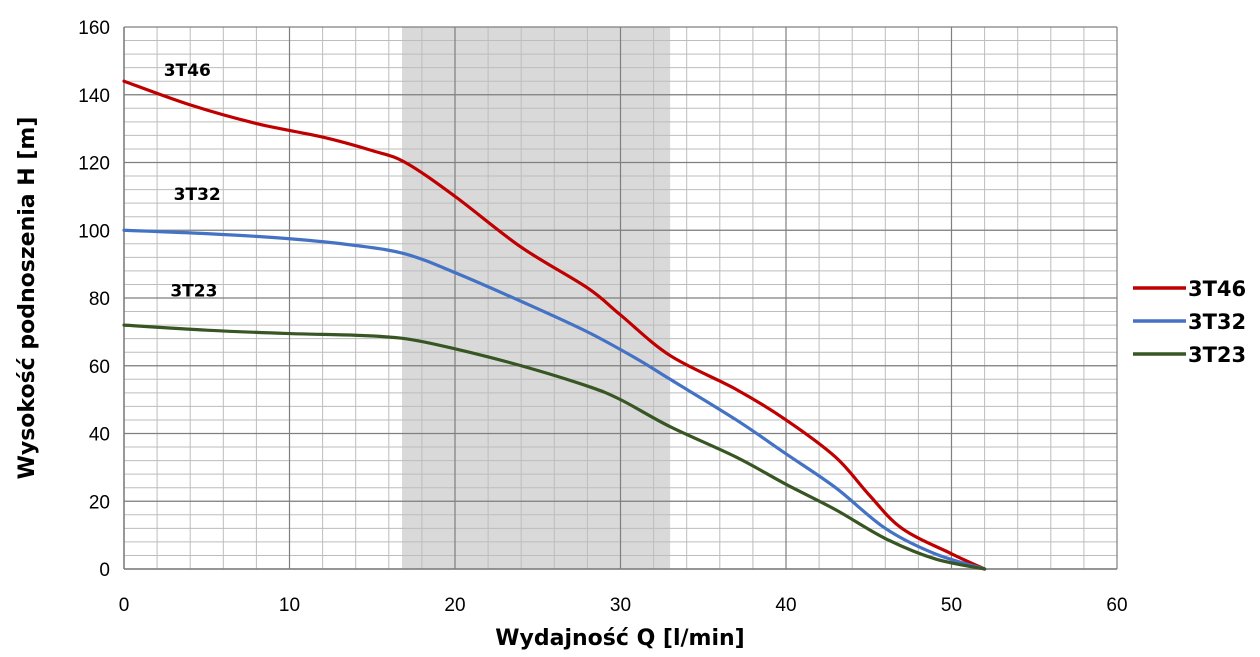  Describe the element at coordinates (99, 502) in the screenshot. I see `y-tick-label: 20` at that location.